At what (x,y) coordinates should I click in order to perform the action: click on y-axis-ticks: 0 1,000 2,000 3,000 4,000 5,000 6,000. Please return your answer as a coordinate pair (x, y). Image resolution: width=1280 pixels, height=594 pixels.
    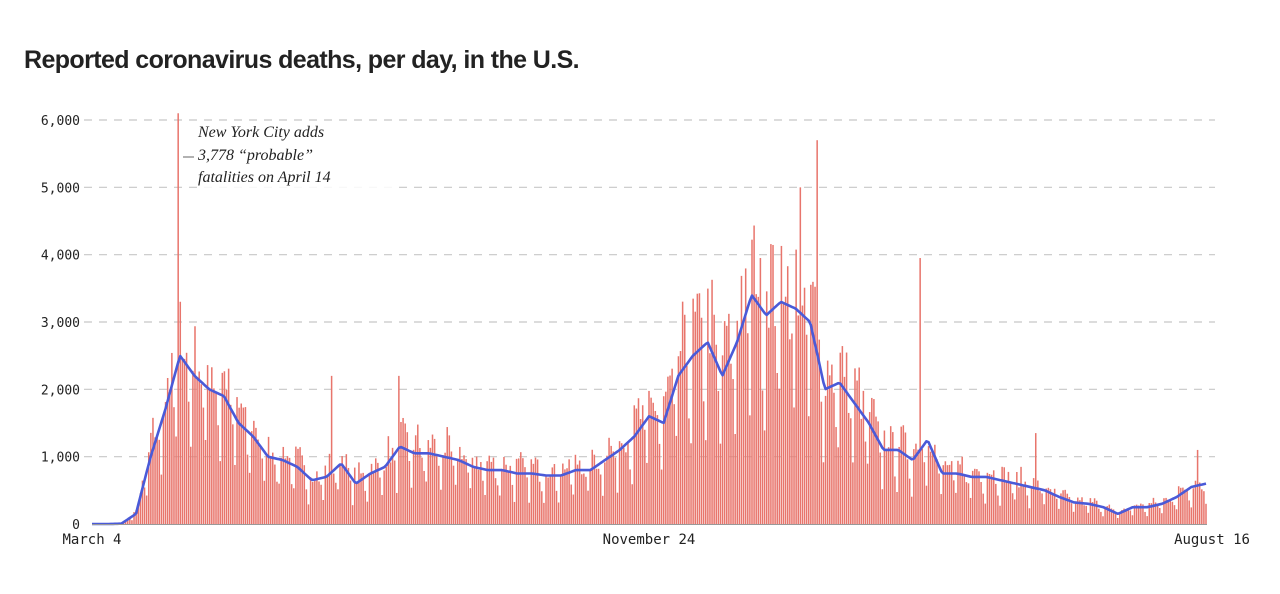
    Looking at the image, I should click on (60, 323).